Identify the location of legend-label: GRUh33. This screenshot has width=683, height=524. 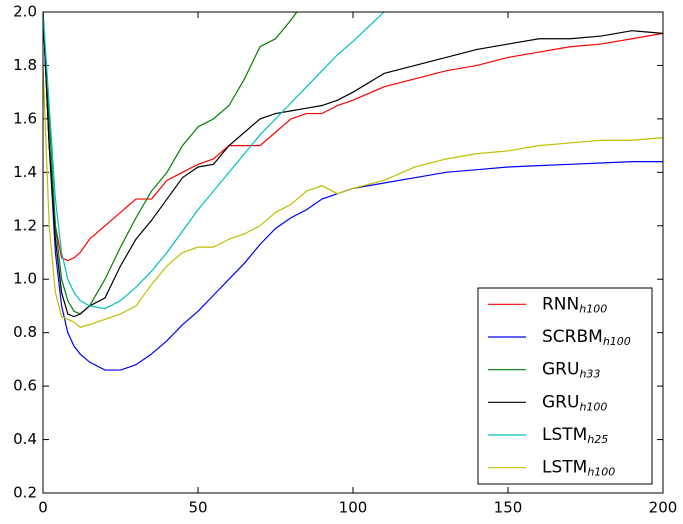
(571, 370).